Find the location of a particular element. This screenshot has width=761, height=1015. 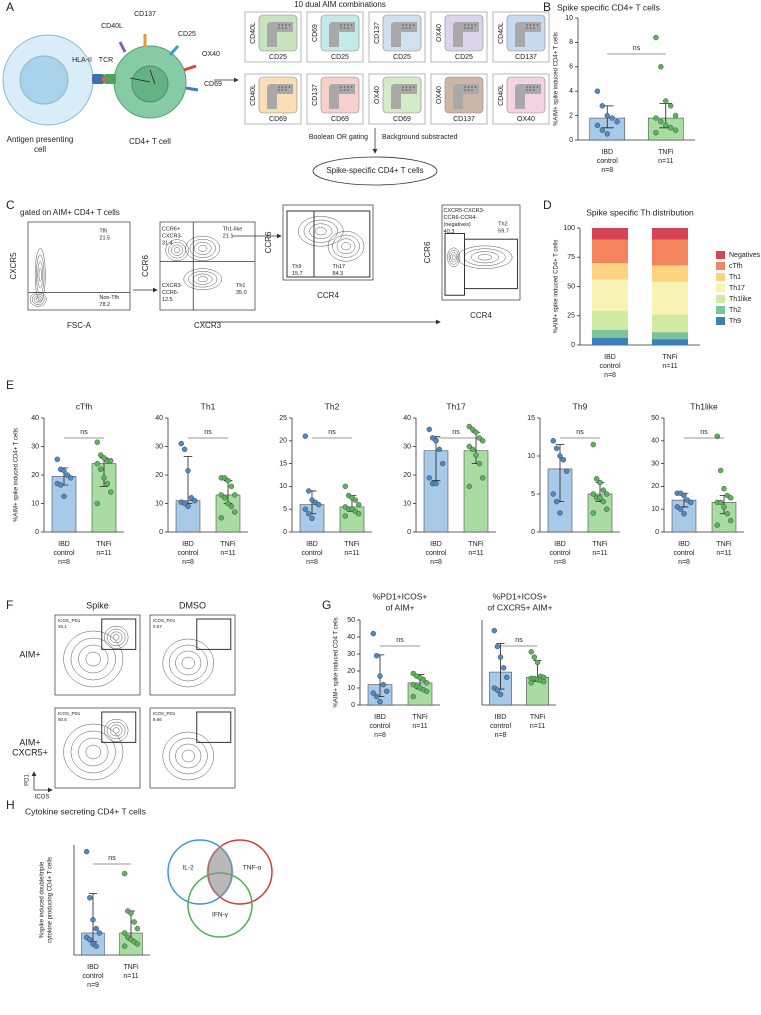

panel-letter: G is located at coordinates (326, 605).